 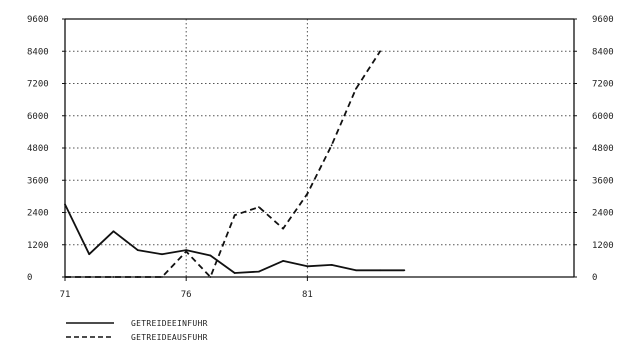 I want to click on y-tick-label-left: 9600, so click(x=38, y=20).